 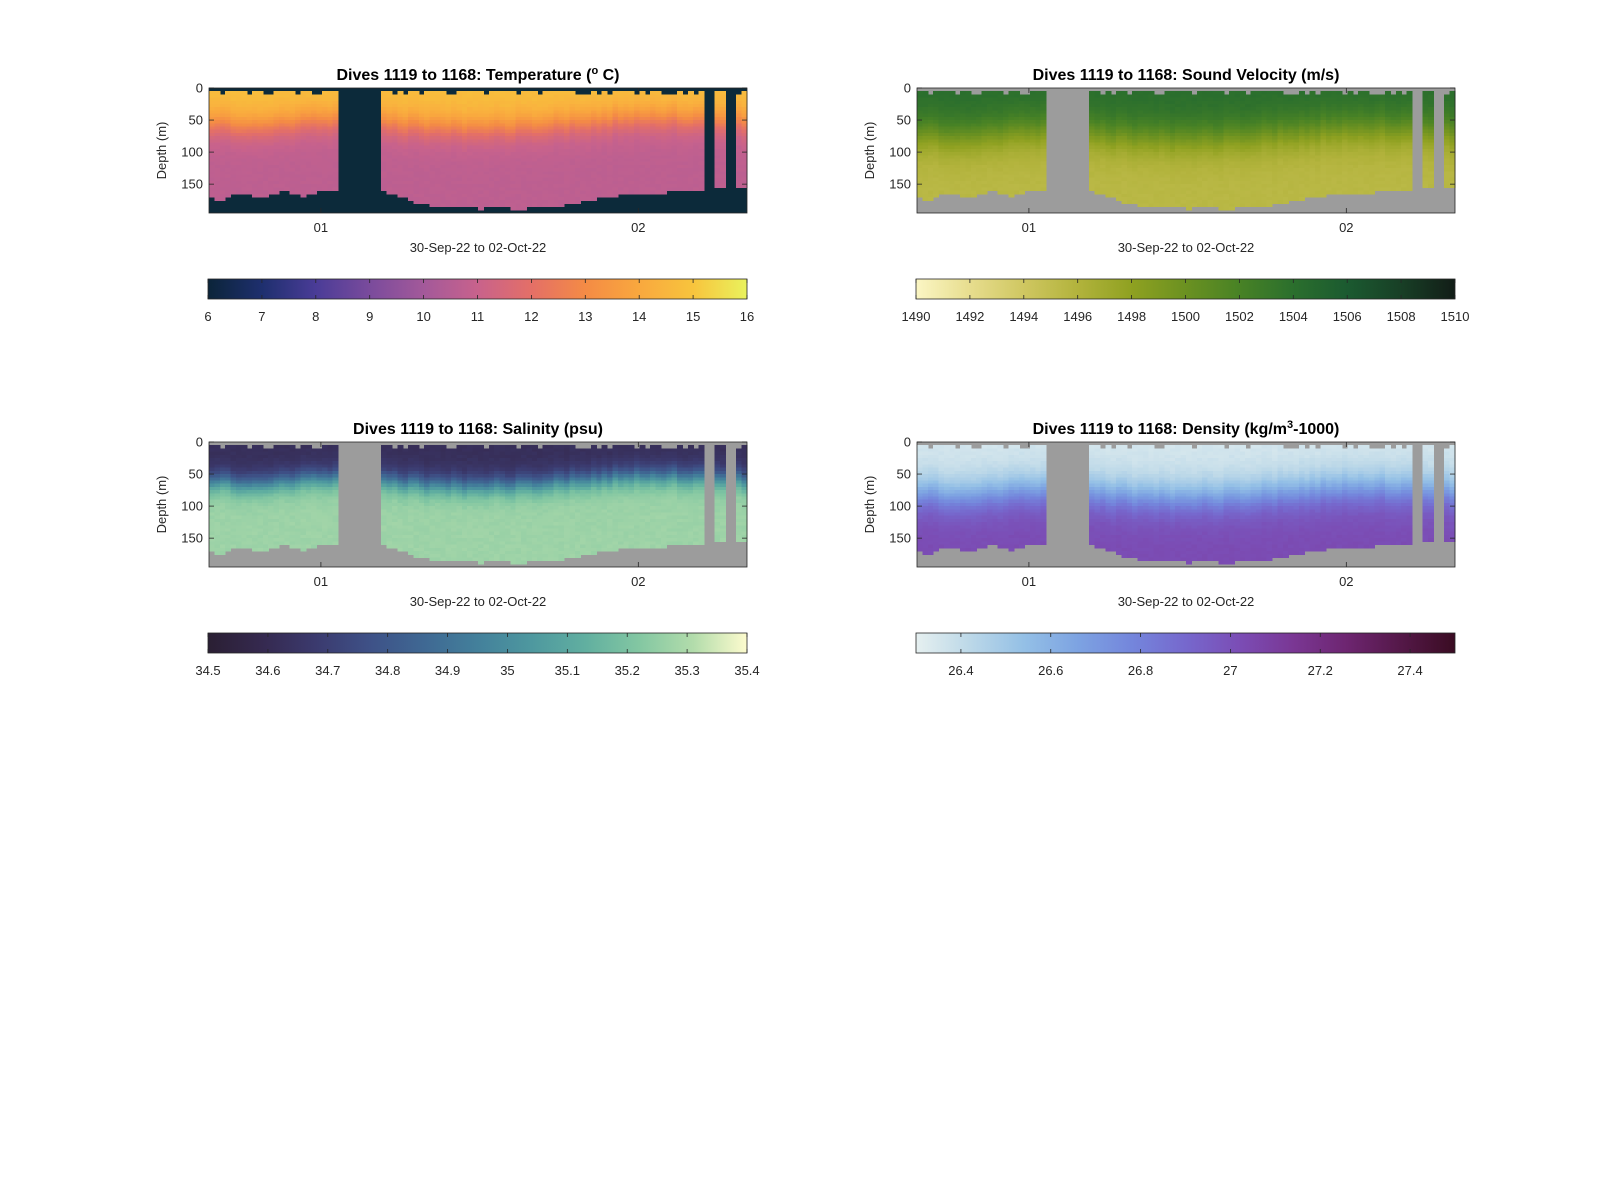 What do you see at coordinates (585, 316) in the screenshot?
I see `colorbar-tick-label: 13` at bounding box center [585, 316].